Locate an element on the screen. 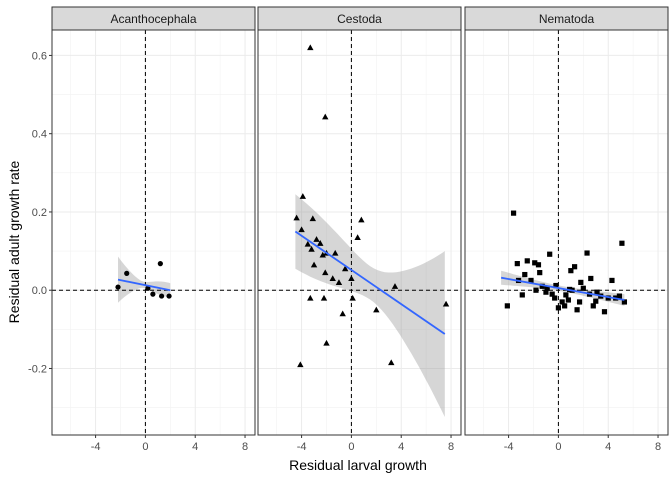 This screenshot has width=672, height=480. facet-strip-label: Cestoda is located at coordinates (359, 19).